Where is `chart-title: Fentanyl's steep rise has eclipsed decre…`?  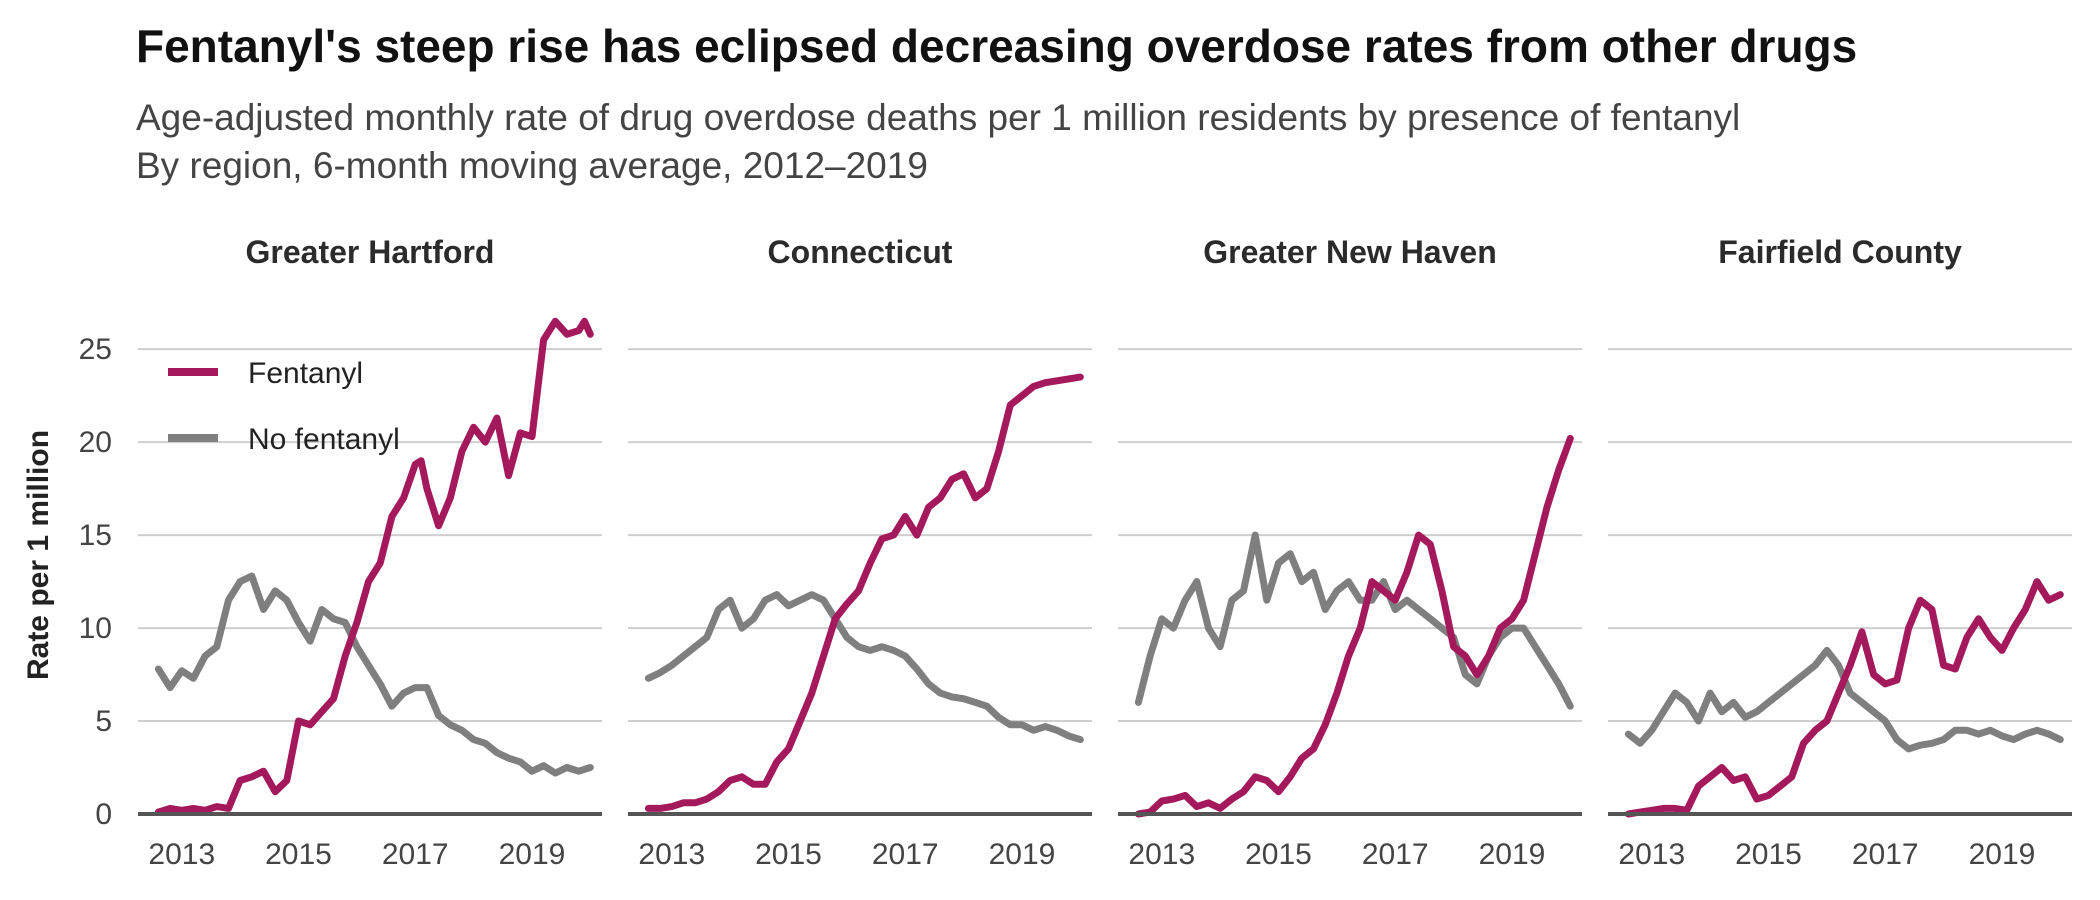
chart-title: Fentanyl's steep rise has eclipsed decre… is located at coordinates (996, 46).